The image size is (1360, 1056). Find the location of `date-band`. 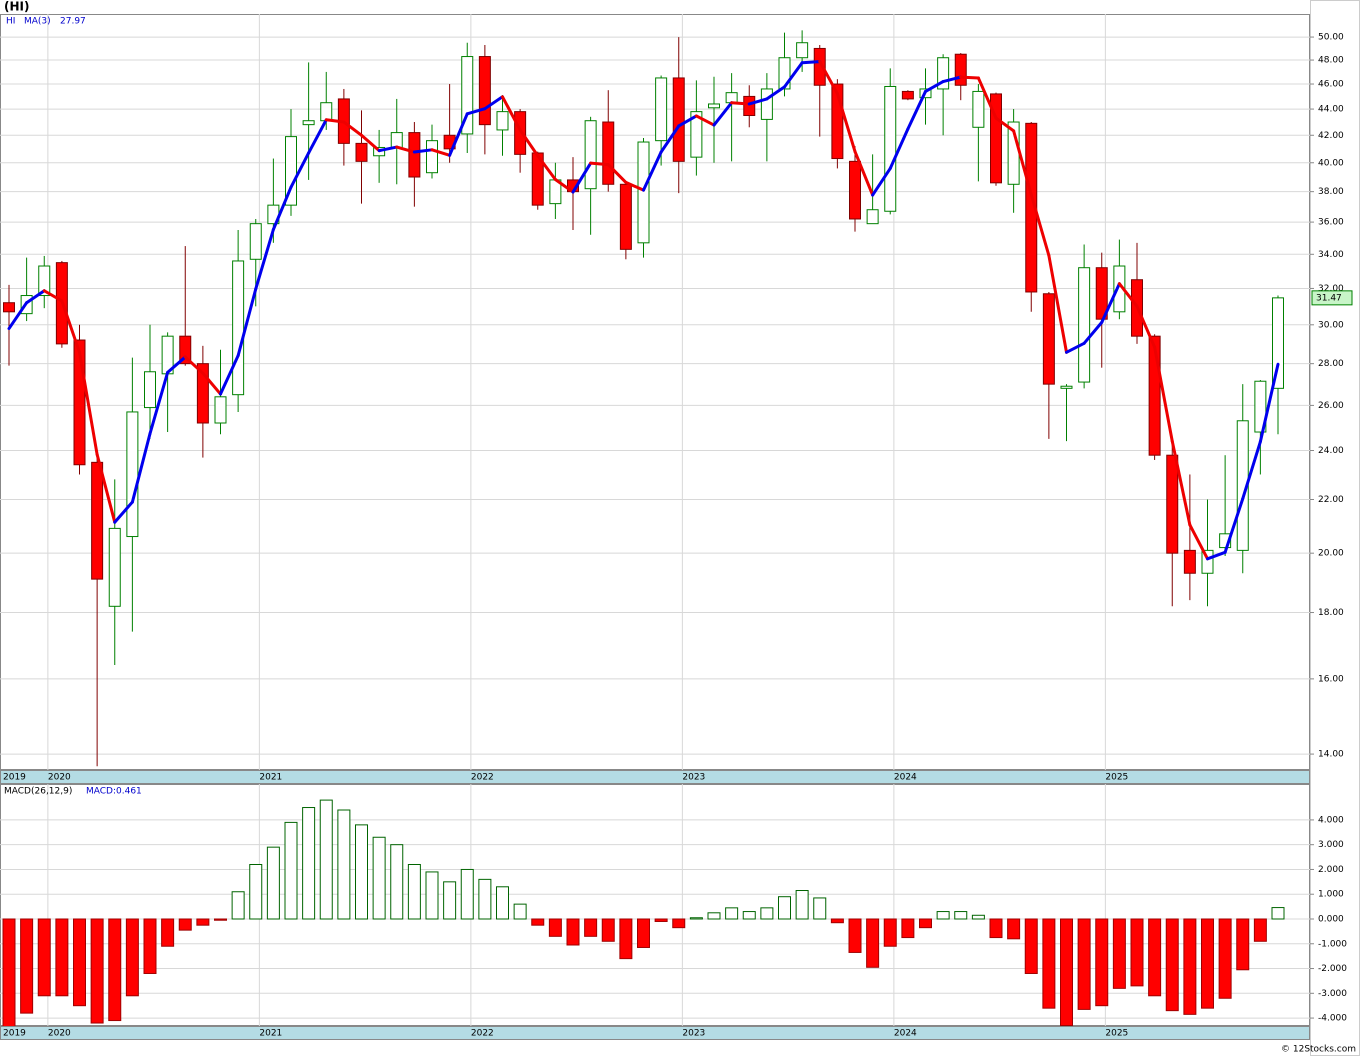

date-band is located at coordinates (655, 777).